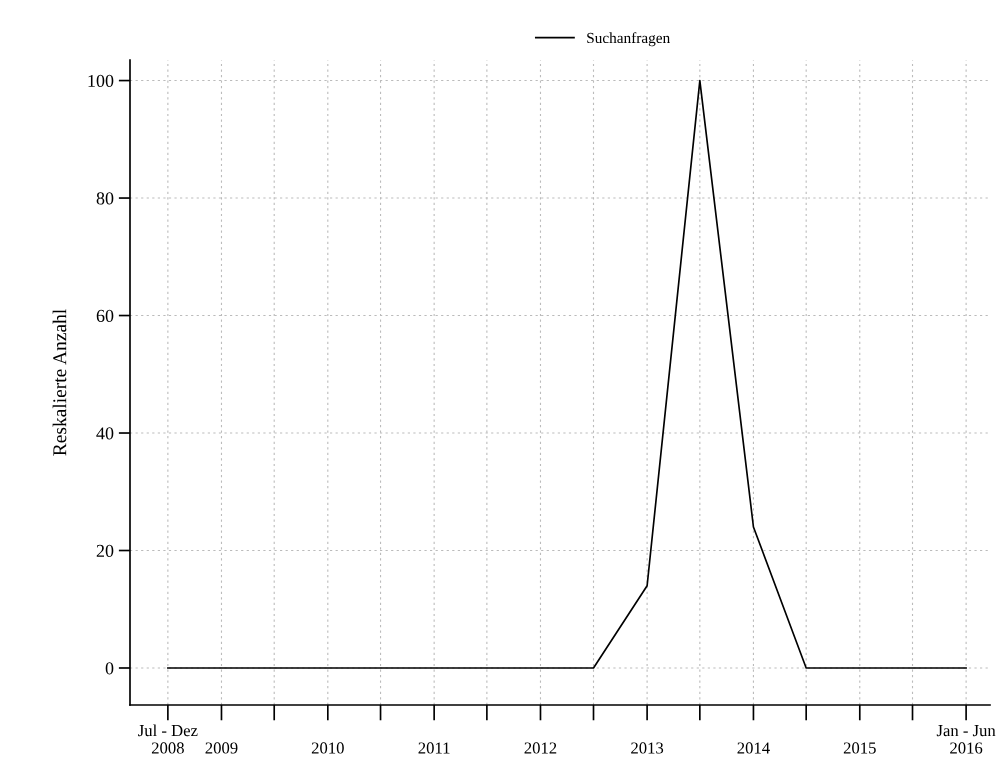 Image resolution: width=1008 pixels, height=773 pixels. Describe the element at coordinates (168, 739) in the screenshot. I see `x-tick-label: Jul - Dez 2008` at that location.